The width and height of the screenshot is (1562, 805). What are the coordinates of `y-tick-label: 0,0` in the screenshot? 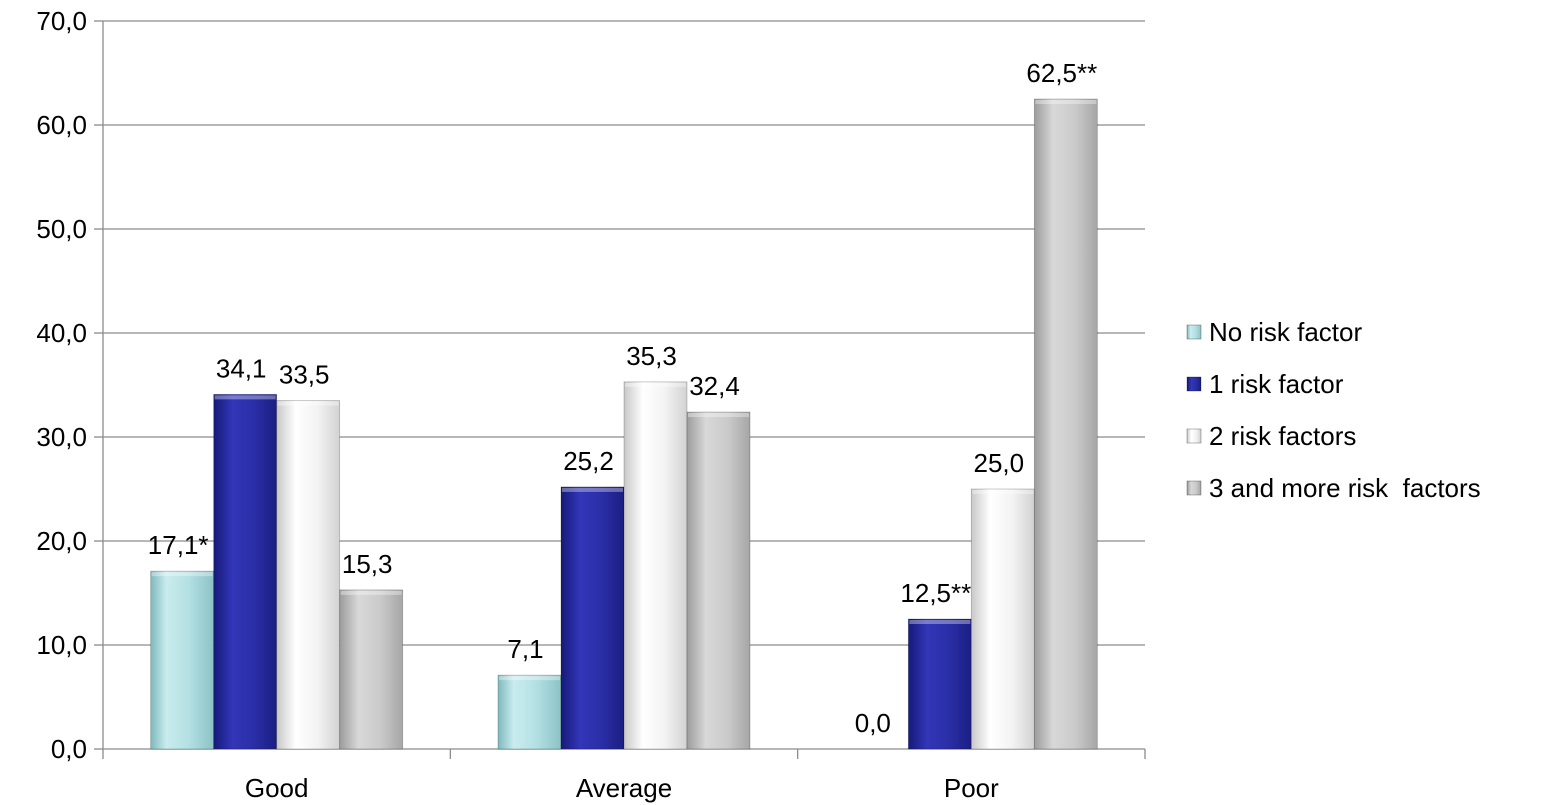 It's located at (69, 749).